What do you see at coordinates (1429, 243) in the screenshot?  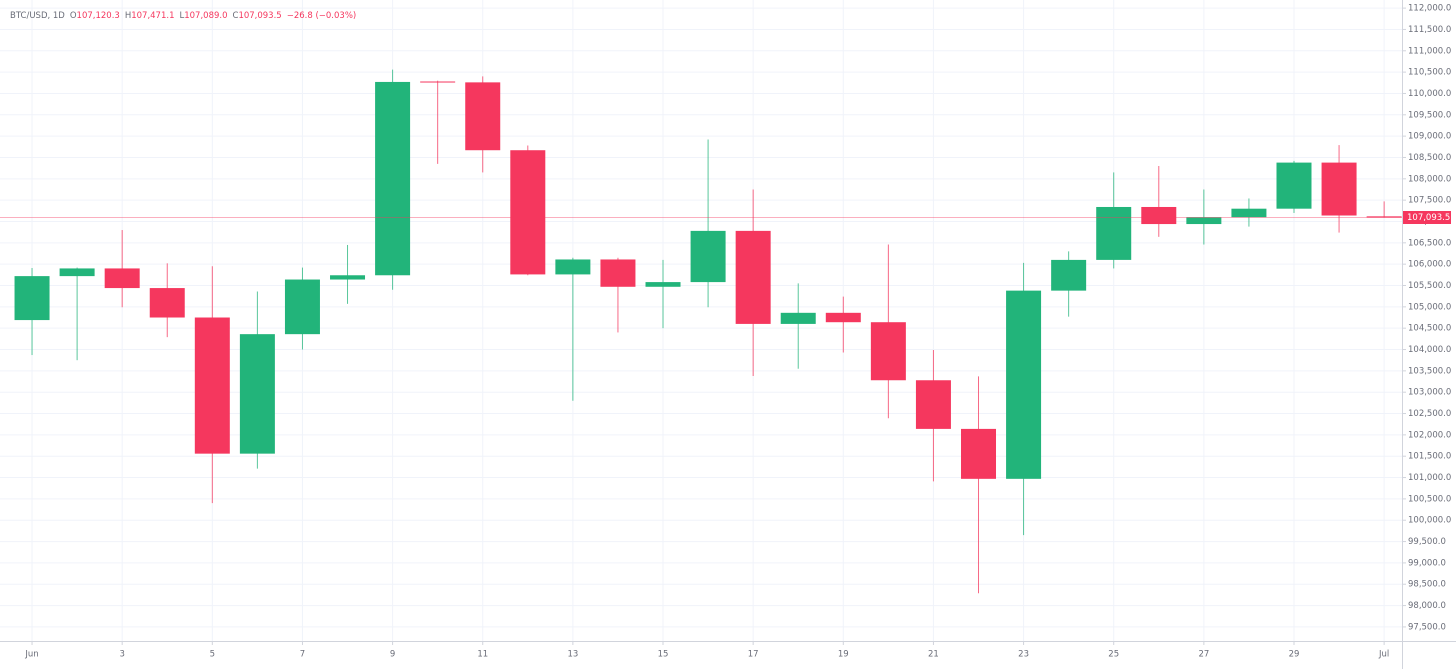 I see `y-tick-label: 106,500.0` at bounding box center [1429, 243].